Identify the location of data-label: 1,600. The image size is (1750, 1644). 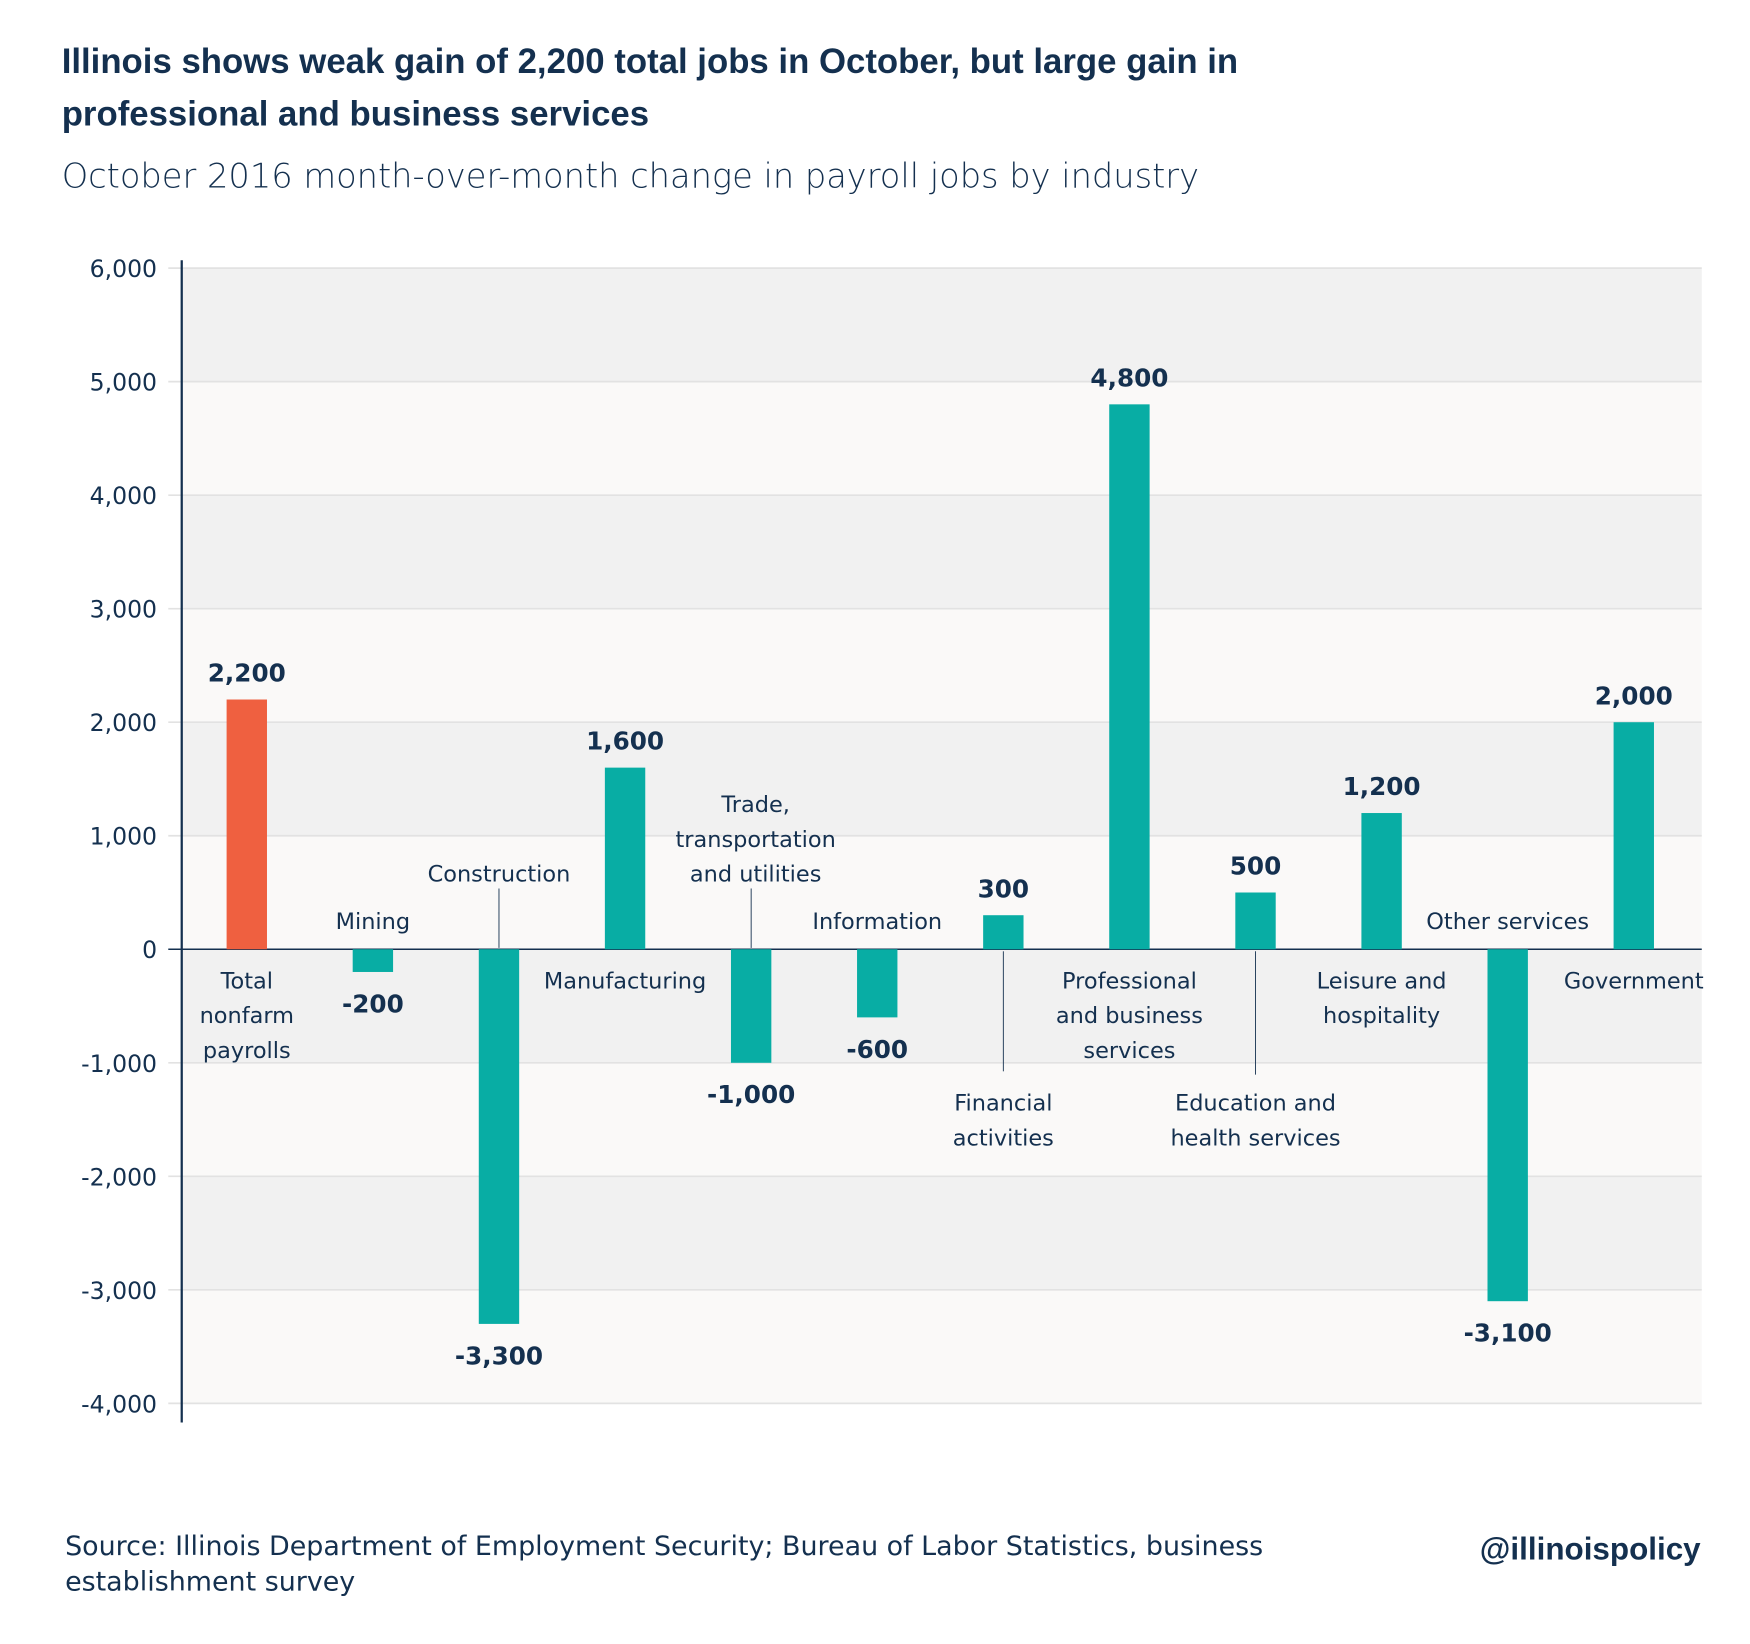
(625, 741).